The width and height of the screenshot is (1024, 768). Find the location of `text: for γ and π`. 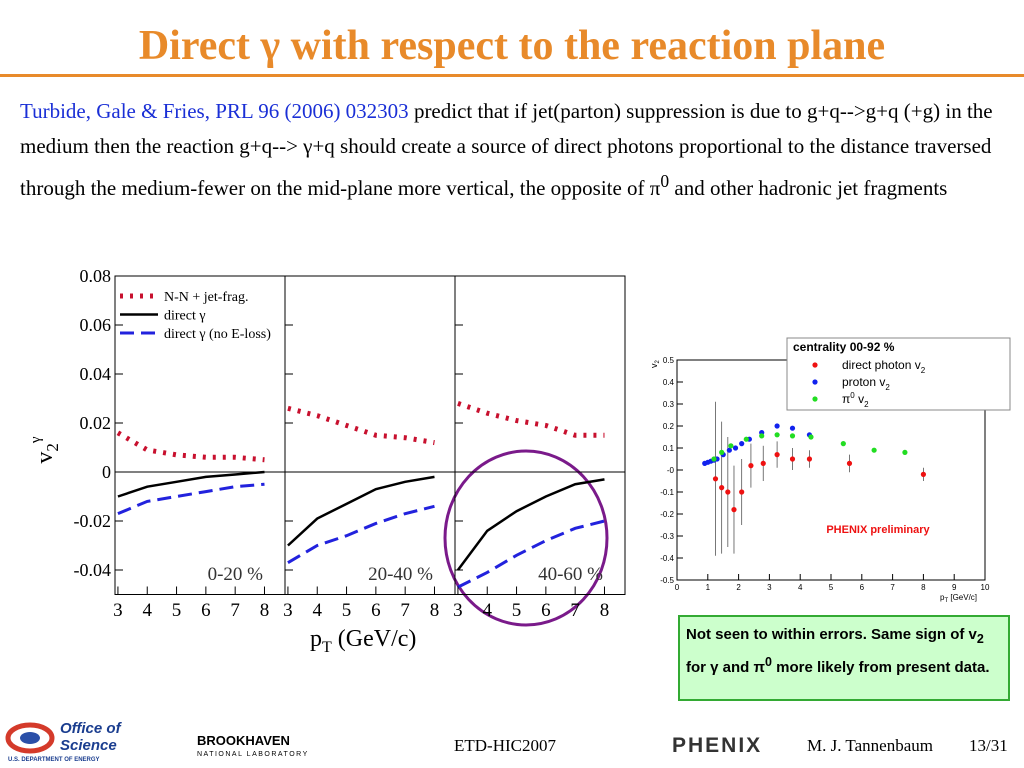

text: for γ and π is located at coordinates (725, 667).